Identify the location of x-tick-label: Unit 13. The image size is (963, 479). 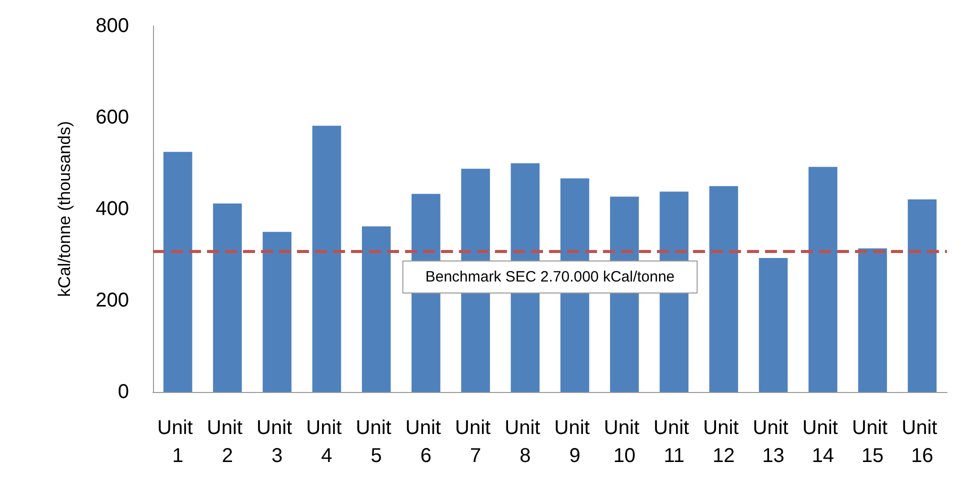
(773, 442).